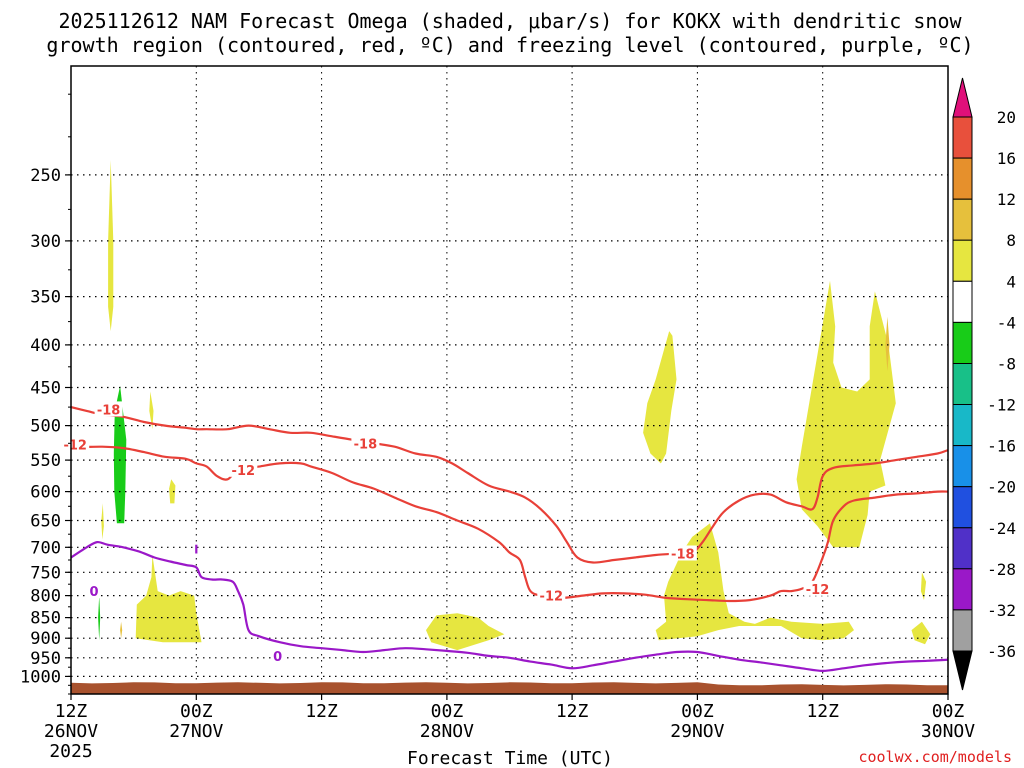 This screenshot has width=1024, height=768. What do you see at coordinates (1006, 364) in the screenshot?
I see `colorbar-label: -8` at bounding box center [1006, 364].